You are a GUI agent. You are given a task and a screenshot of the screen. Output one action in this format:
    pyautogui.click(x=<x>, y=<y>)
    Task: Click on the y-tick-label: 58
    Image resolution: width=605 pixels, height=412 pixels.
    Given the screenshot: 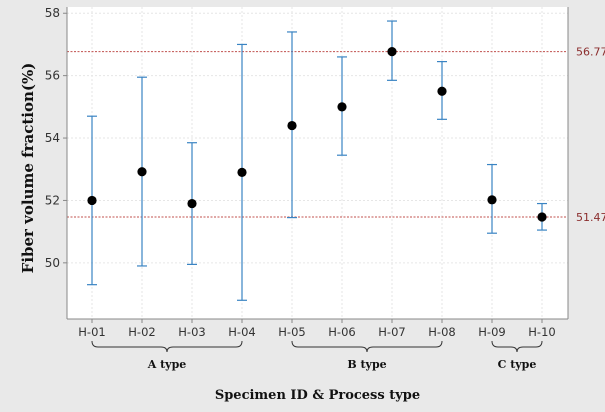 What is the action you would take?
    pyautogui.click(x=52, y=13)
    